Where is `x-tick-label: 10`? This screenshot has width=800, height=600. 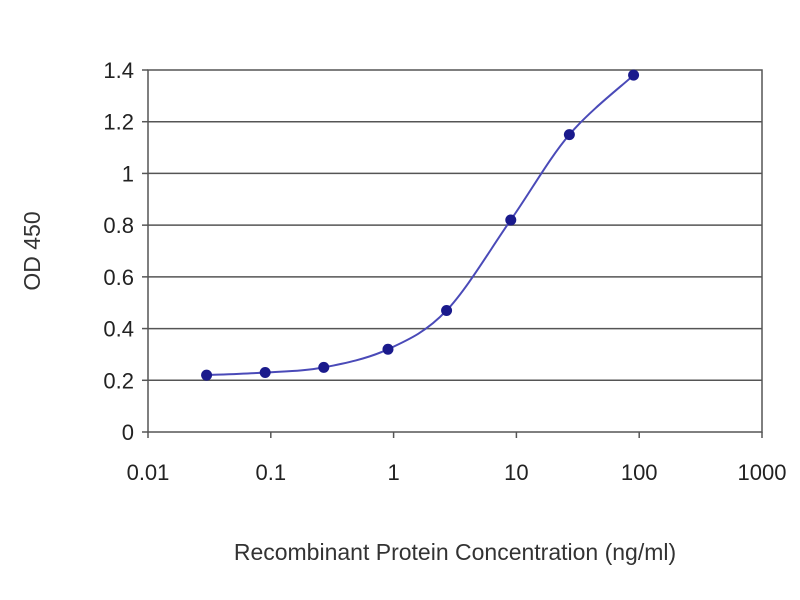 x-tick-label: 10 is located at coordinates (516, 472).